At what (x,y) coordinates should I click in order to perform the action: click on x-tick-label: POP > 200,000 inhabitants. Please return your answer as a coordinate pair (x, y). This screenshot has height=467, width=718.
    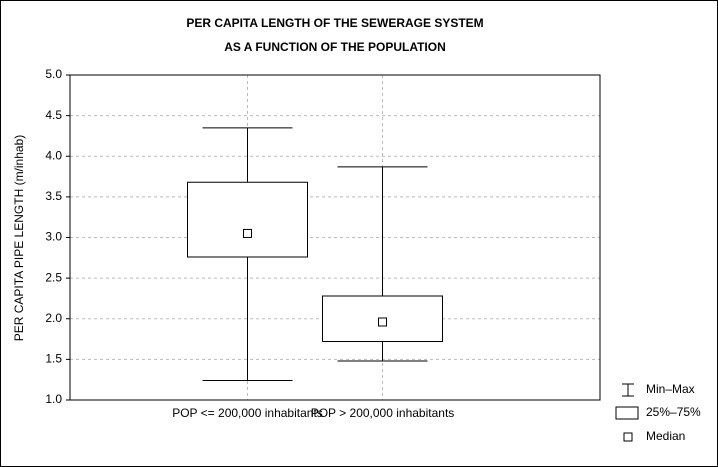
    Looking at the image, I should click on (383, 413).